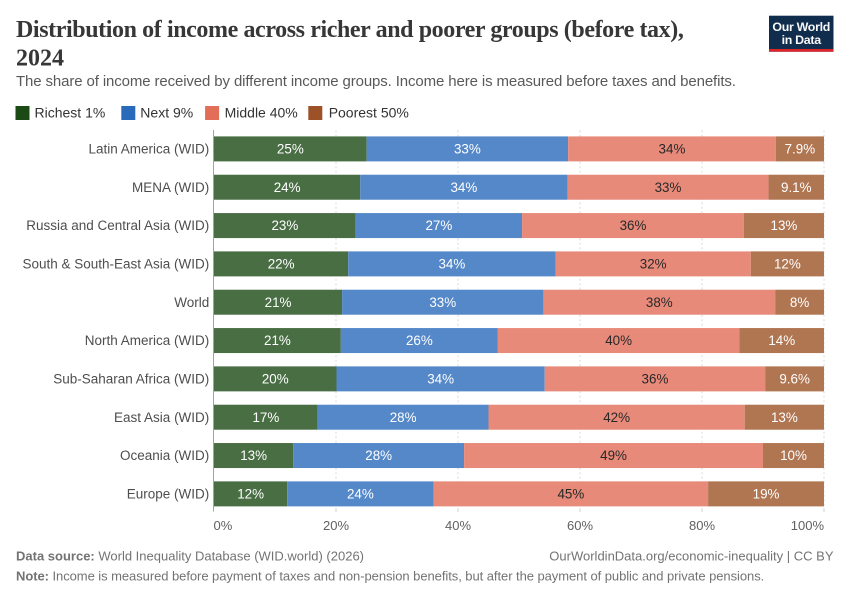  What do you see at coordinates (115, 264) in the screenshot?
I see `svg-text: South & South-East Asia (WID)` at bounding box center [115, 264].